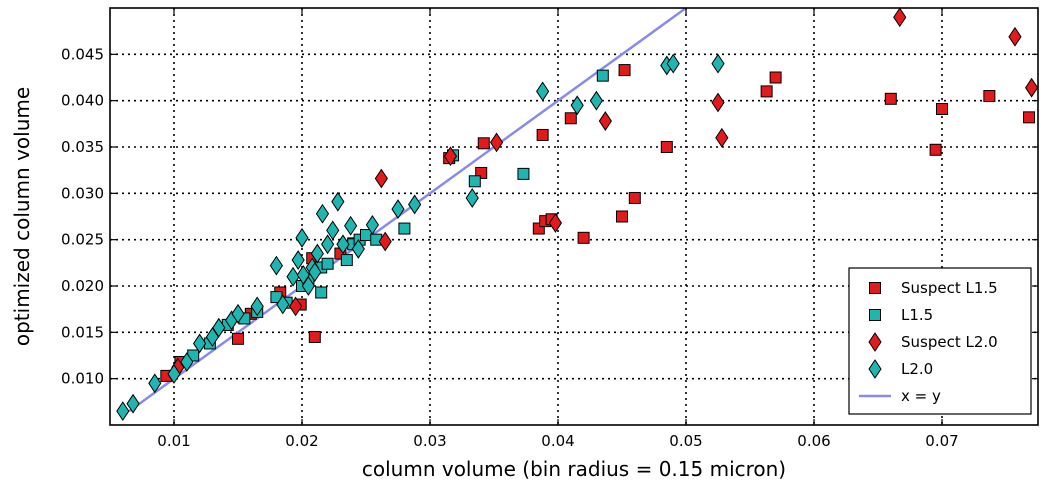  I want to click on x-tick-label: 0.04, so click(557, 441).